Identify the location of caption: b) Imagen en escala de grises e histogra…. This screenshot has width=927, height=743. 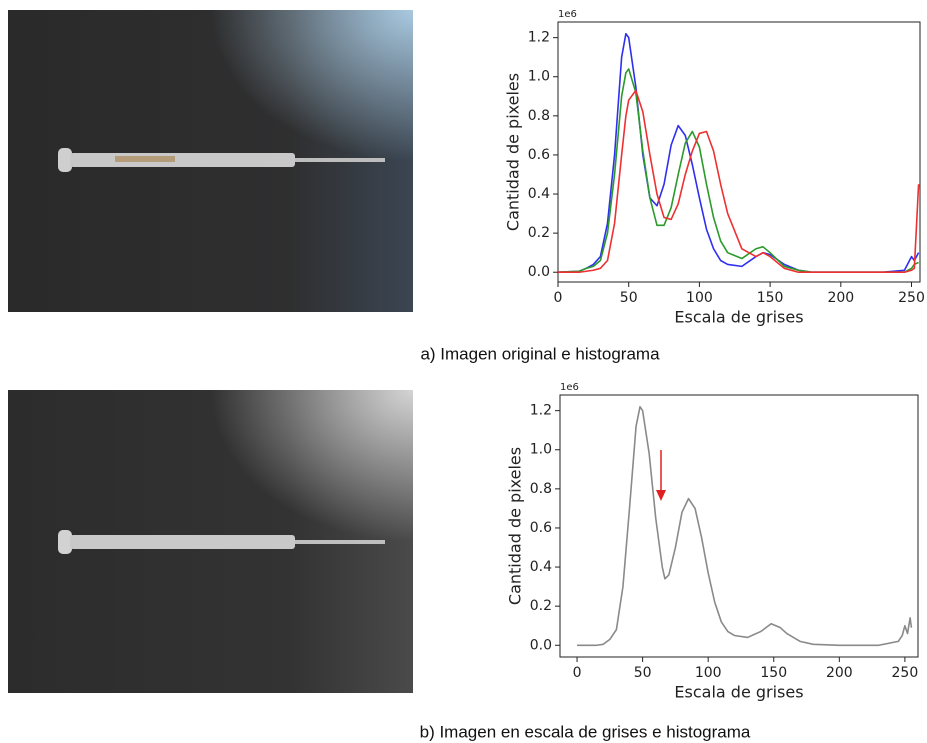
(585, 731).